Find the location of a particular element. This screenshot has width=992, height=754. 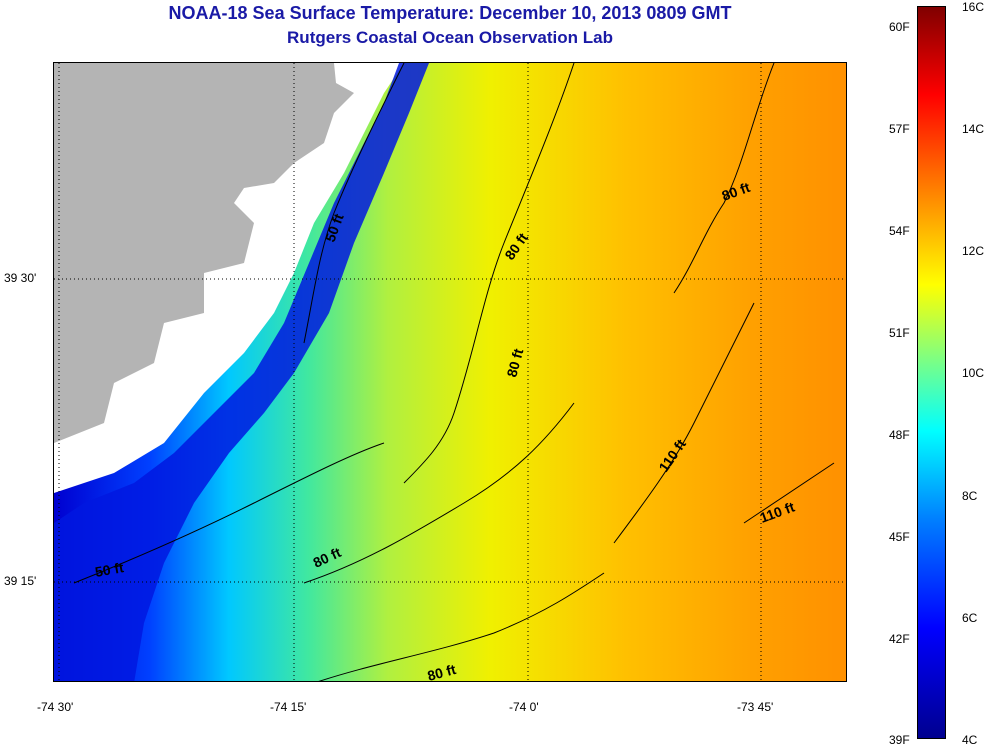

colorbar-f-label: 45F is located at coordinates (899, 537).